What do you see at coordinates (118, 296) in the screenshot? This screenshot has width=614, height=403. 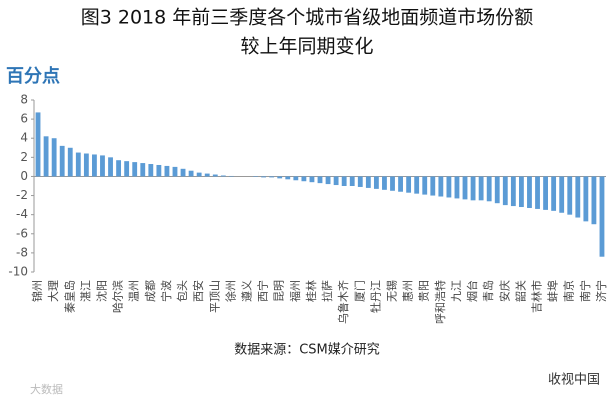 I see `x-tick-label: 哈尔滨` at bounding box center [118, 296].